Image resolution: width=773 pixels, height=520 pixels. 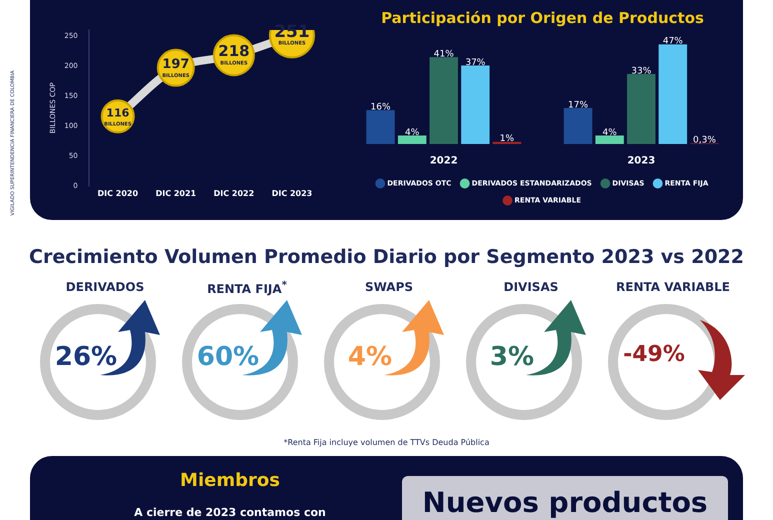 What do you see at coordinates (386, 442) in the screenshot?
I see `text: *Renta Fija incluye volumen de TTVs Deuda Pública` at bounding box center [386, 442].